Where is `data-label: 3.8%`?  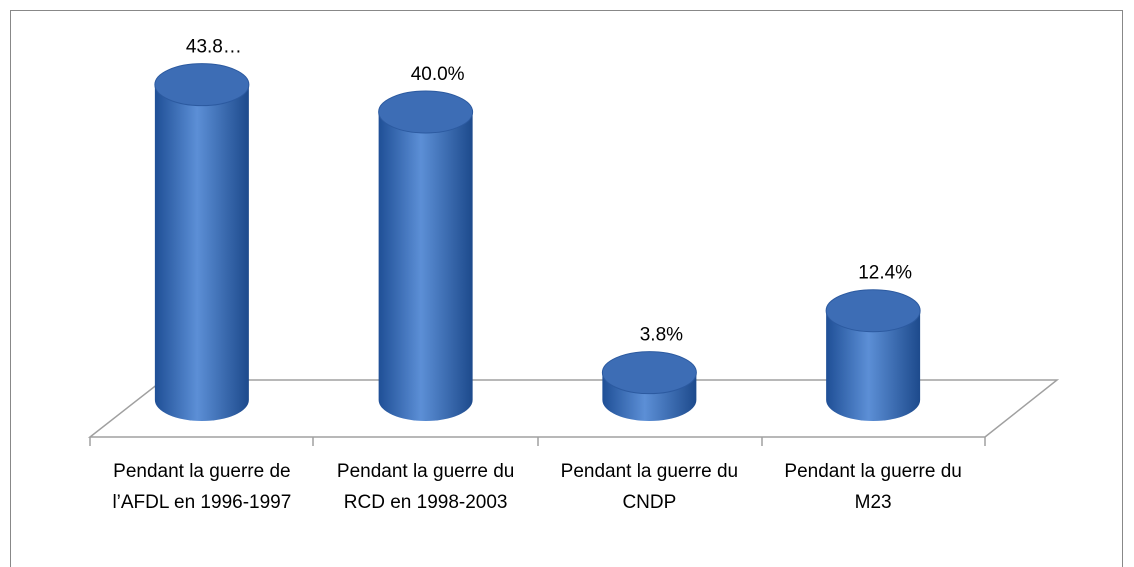
data-label: 3.8% is located at coordinates (661, 335).